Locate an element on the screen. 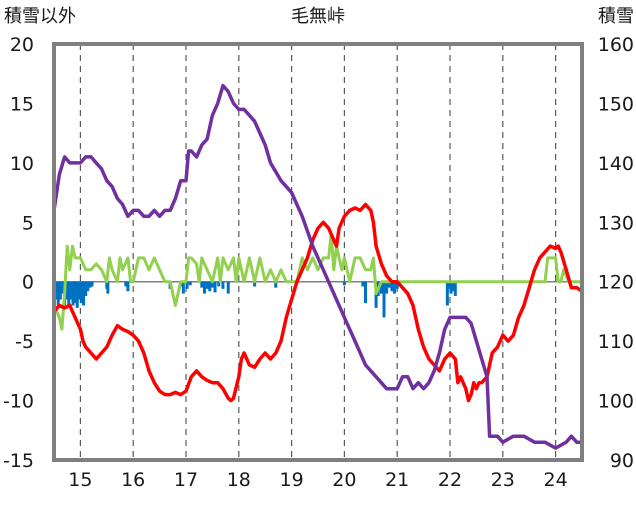  x-tick-label: 16 is located at coordinates (133, 480).